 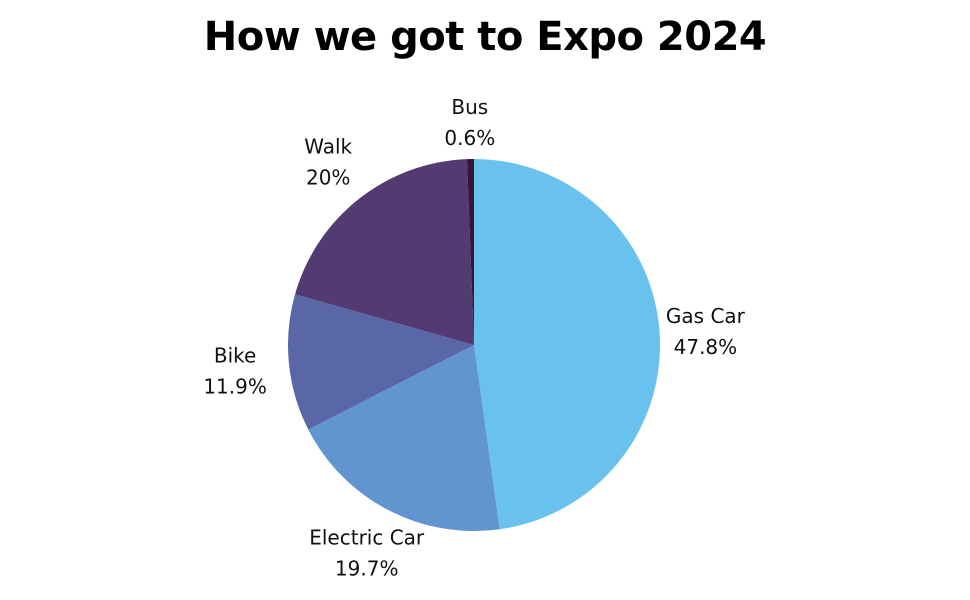 What do you see at coordinates (328, 146) in the screenshot?
I see `slice-label: Walk` at bounding box center [328, 146].